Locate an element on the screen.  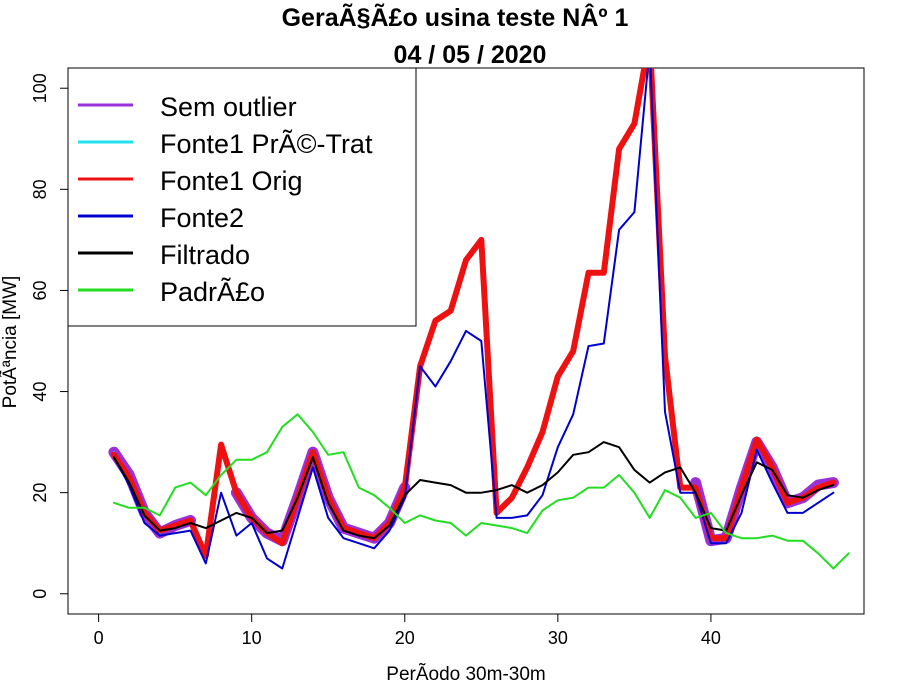
legend-entry: Filtrado is located at coordinates (205, 255).